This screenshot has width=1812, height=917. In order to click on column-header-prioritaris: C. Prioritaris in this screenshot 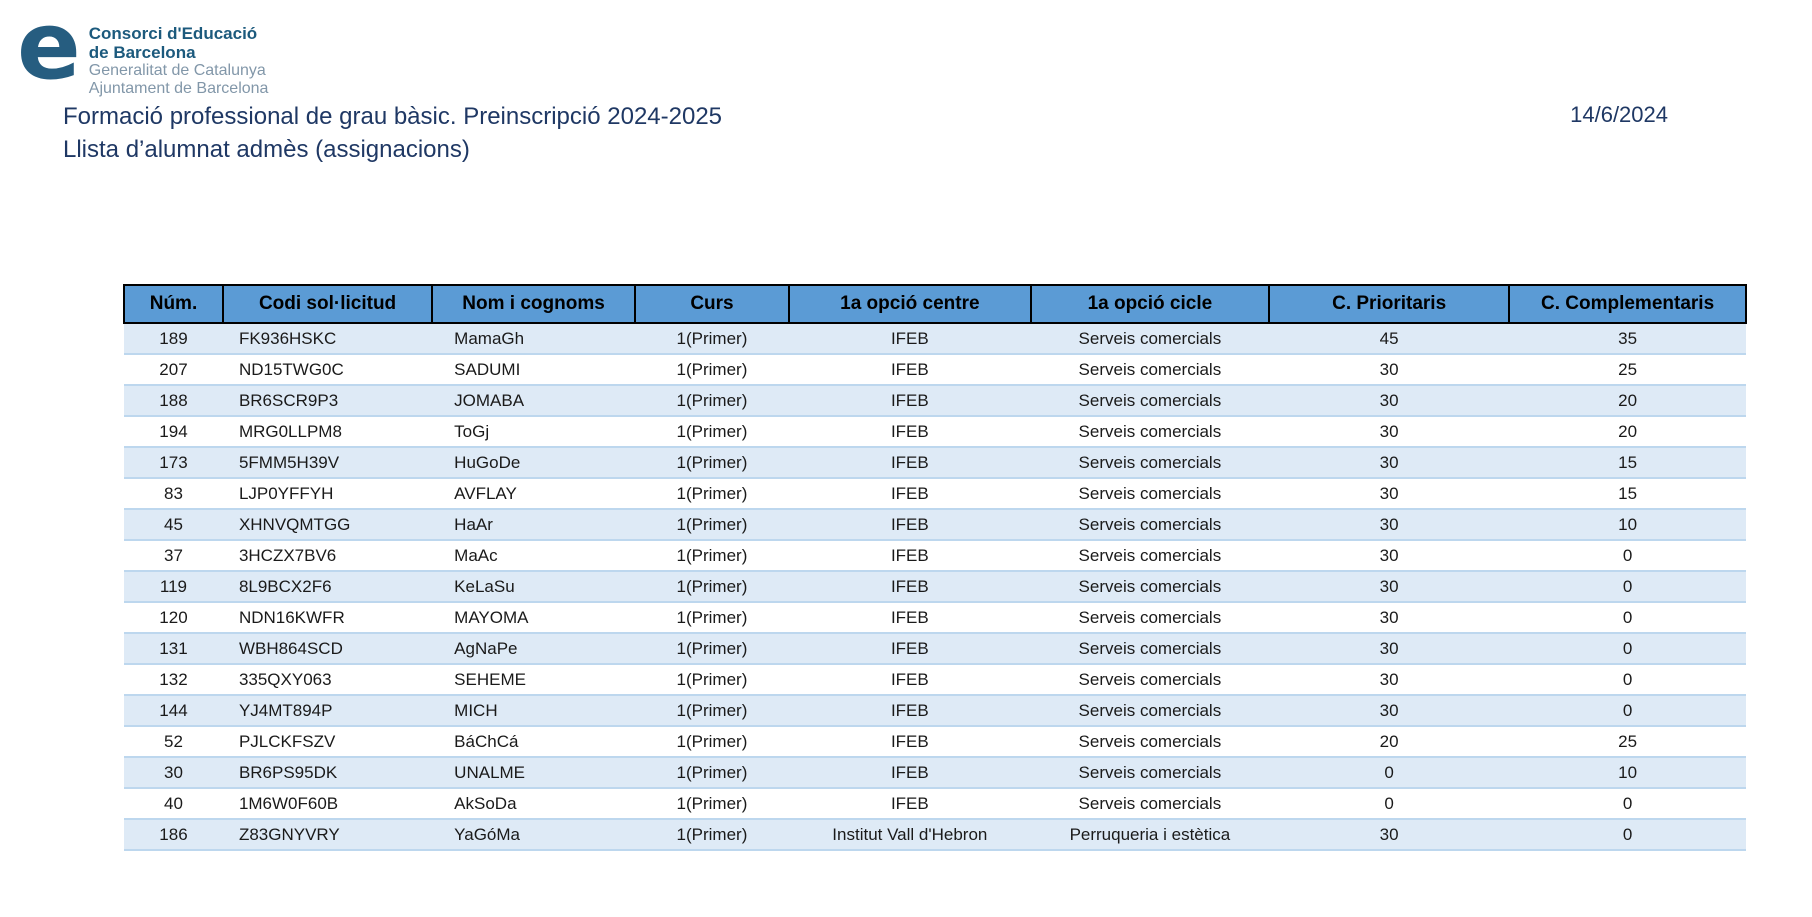, I will do `click(1389, 304)`.